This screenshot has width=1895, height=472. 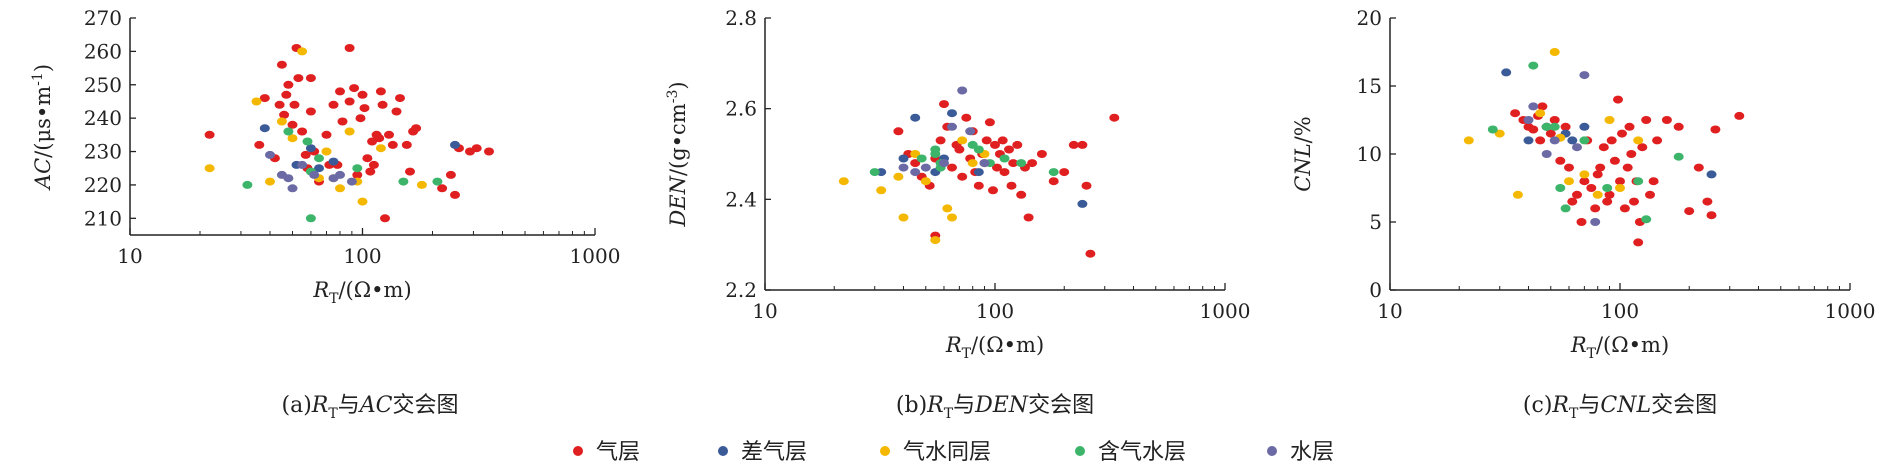 What do you see at coordinates (103, 85) in the screenshot?
I see `y-tick-label: 250` at bounding box center [103, 85].